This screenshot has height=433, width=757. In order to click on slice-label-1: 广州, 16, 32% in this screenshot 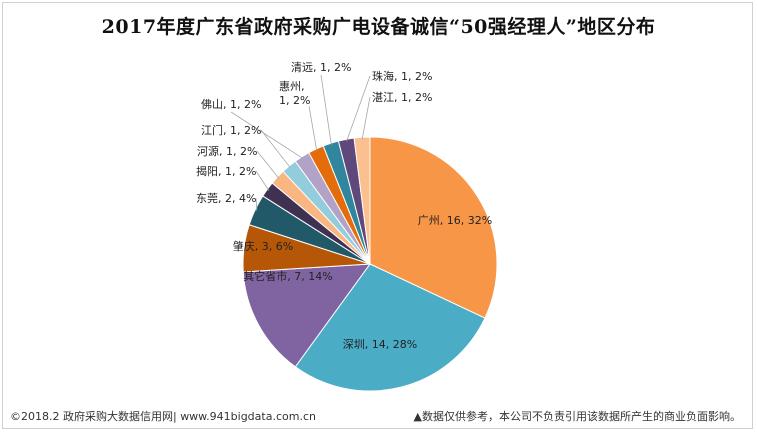, I will do `click(455, 220)`.